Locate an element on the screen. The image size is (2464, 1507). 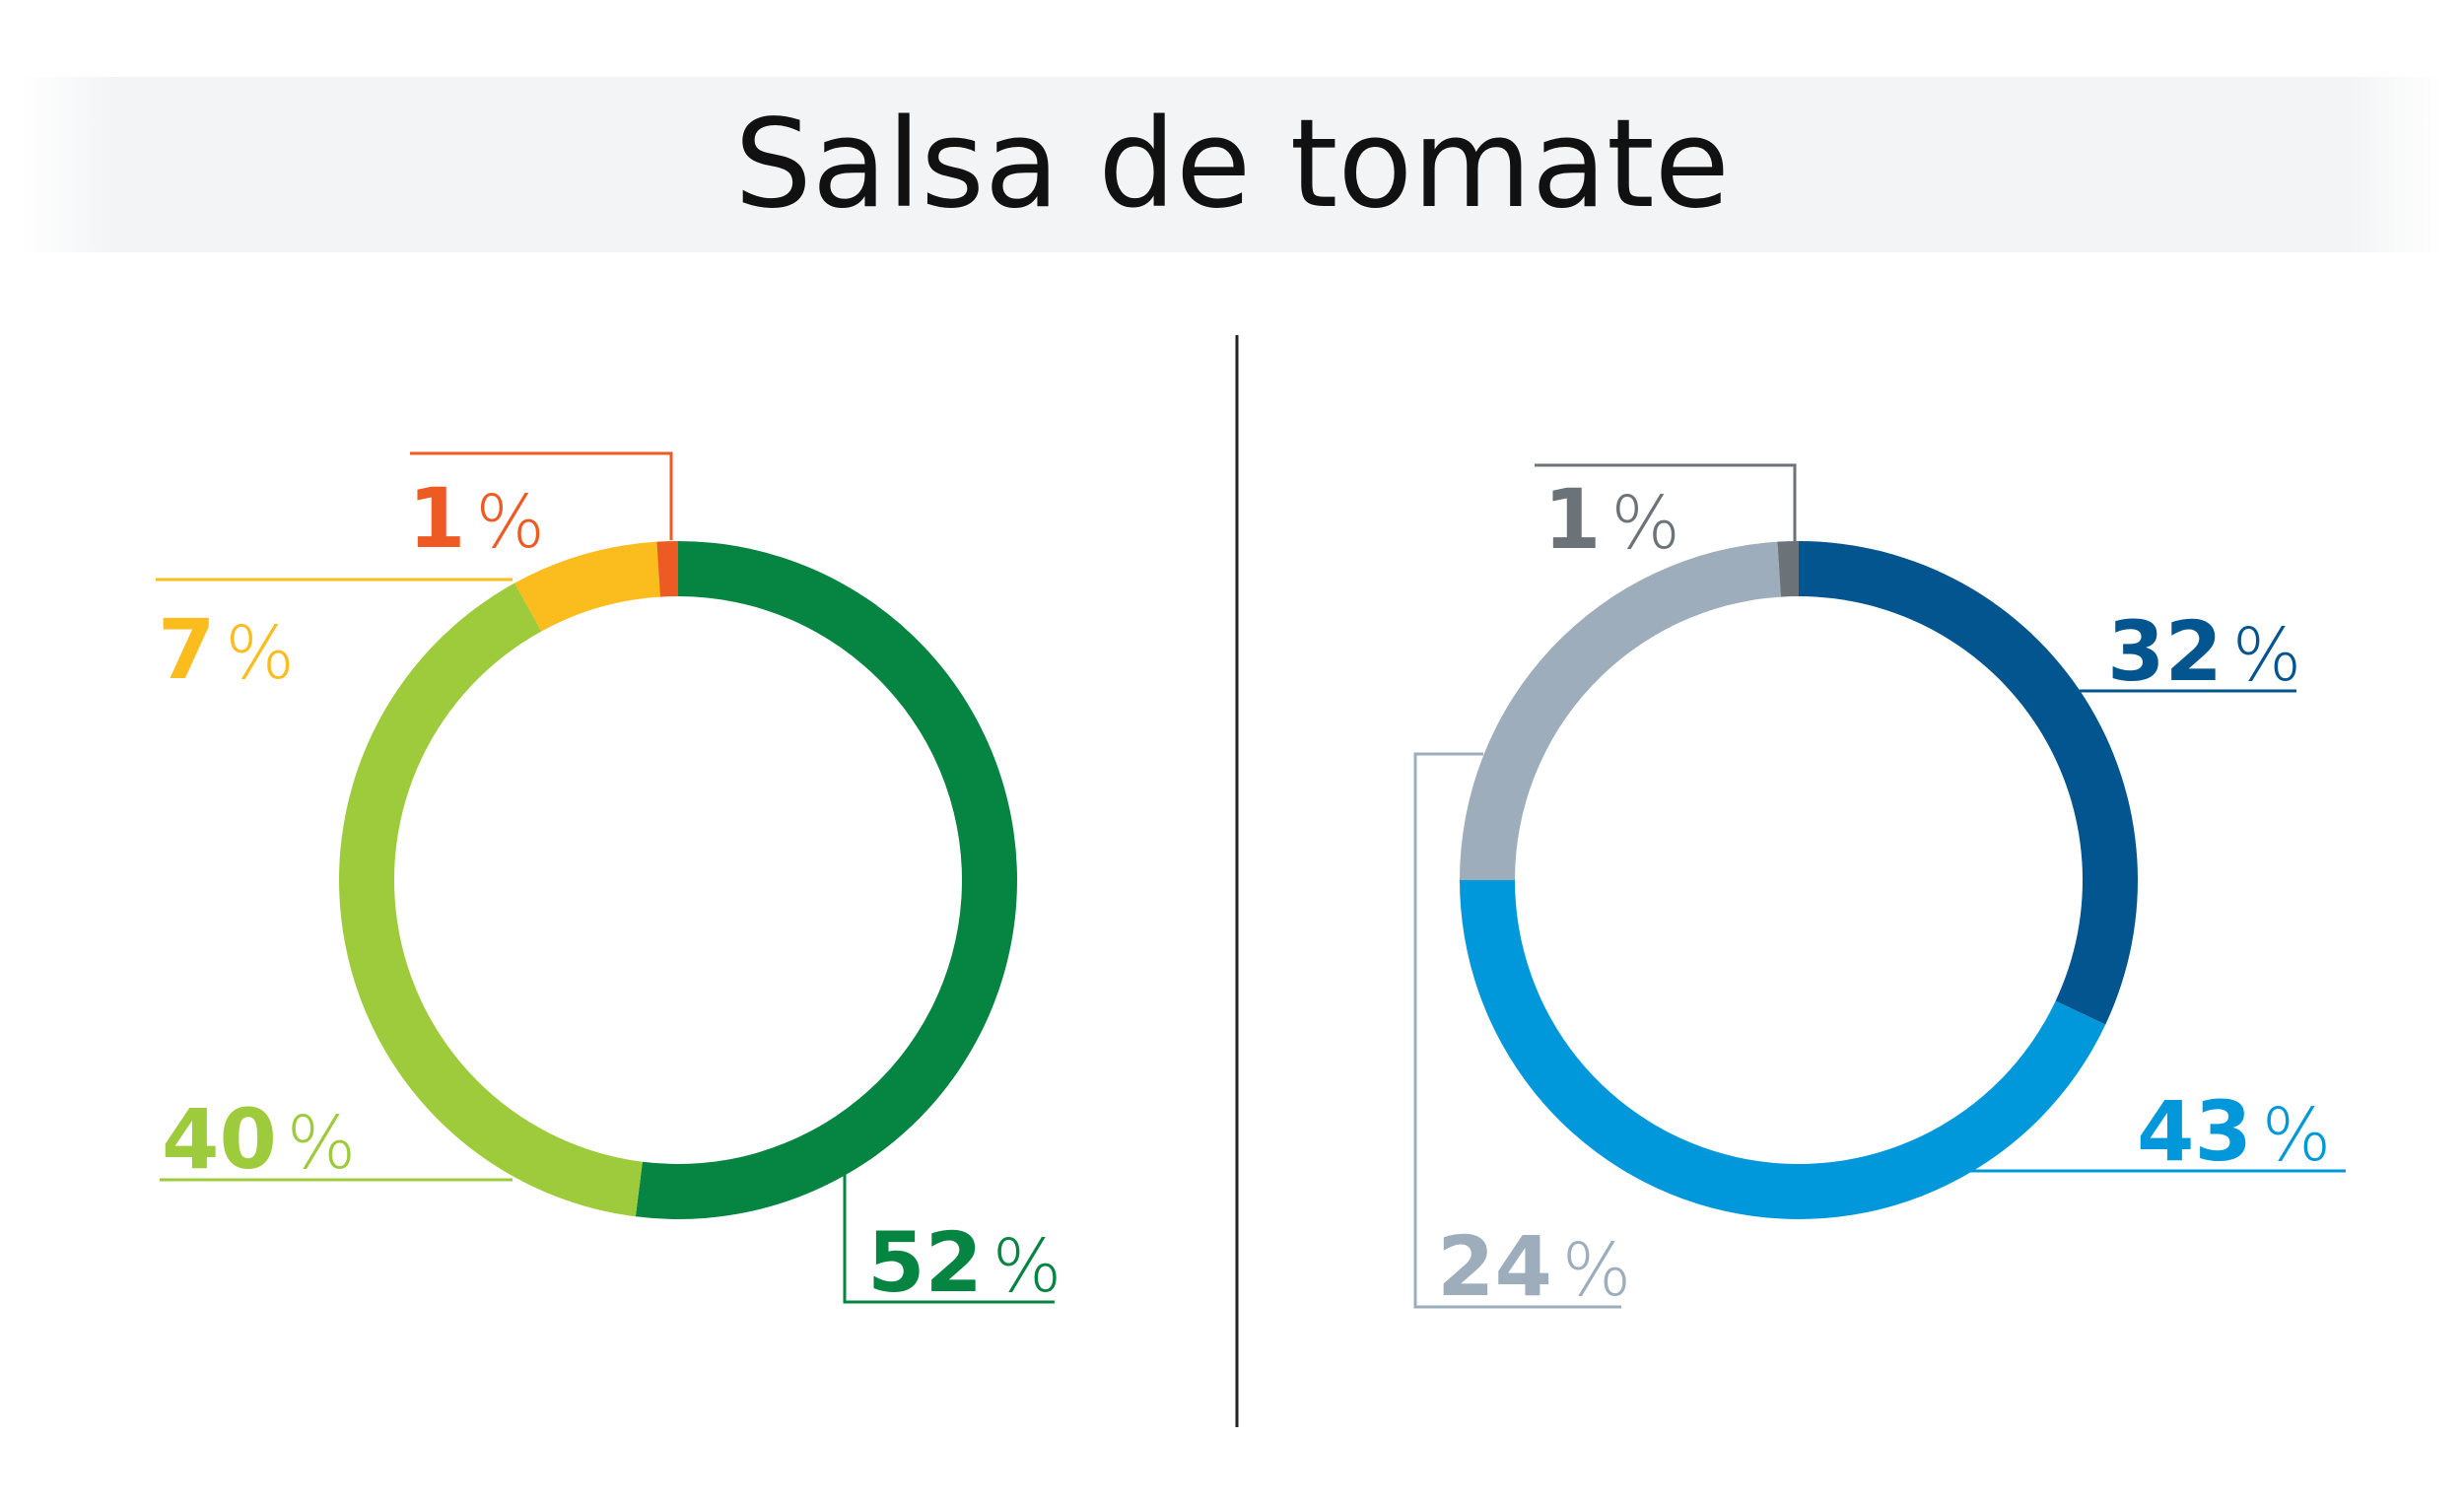
donut2-value-label-24: 24% is located at coordinates (1534, 1266).